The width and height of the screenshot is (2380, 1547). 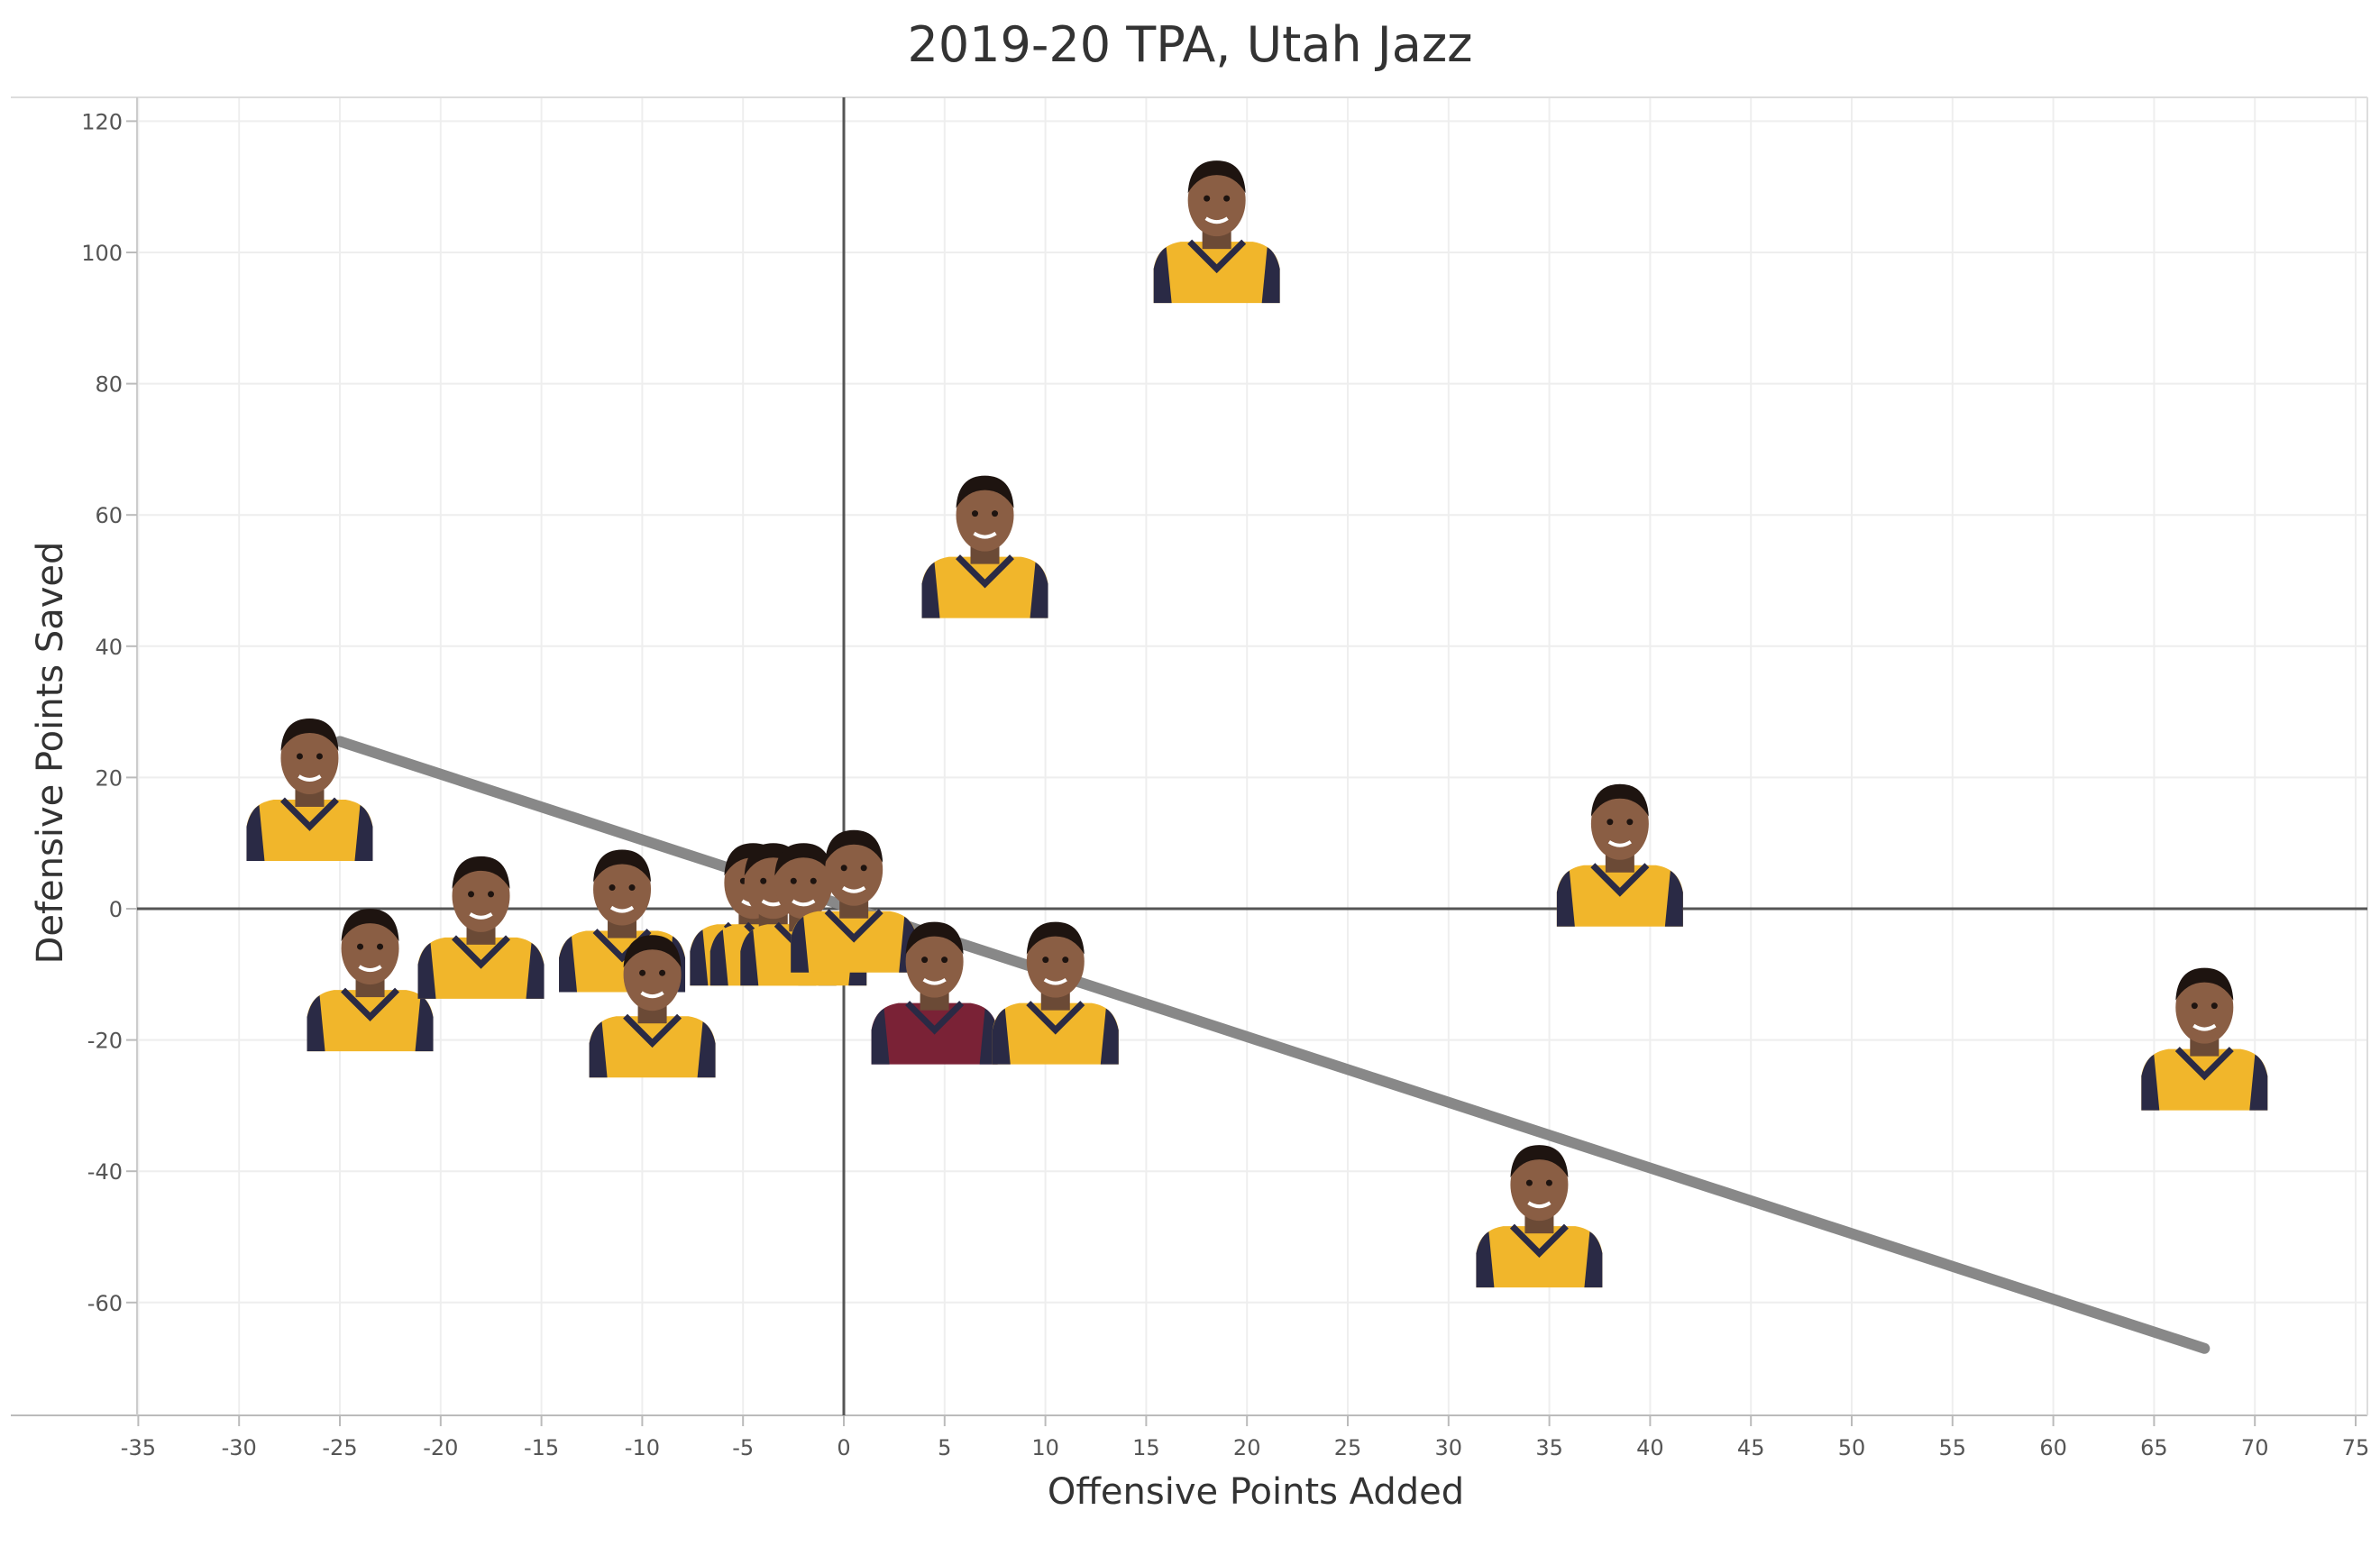 I want to click on x-tick-label: -25, so click(x=339, y=1447).